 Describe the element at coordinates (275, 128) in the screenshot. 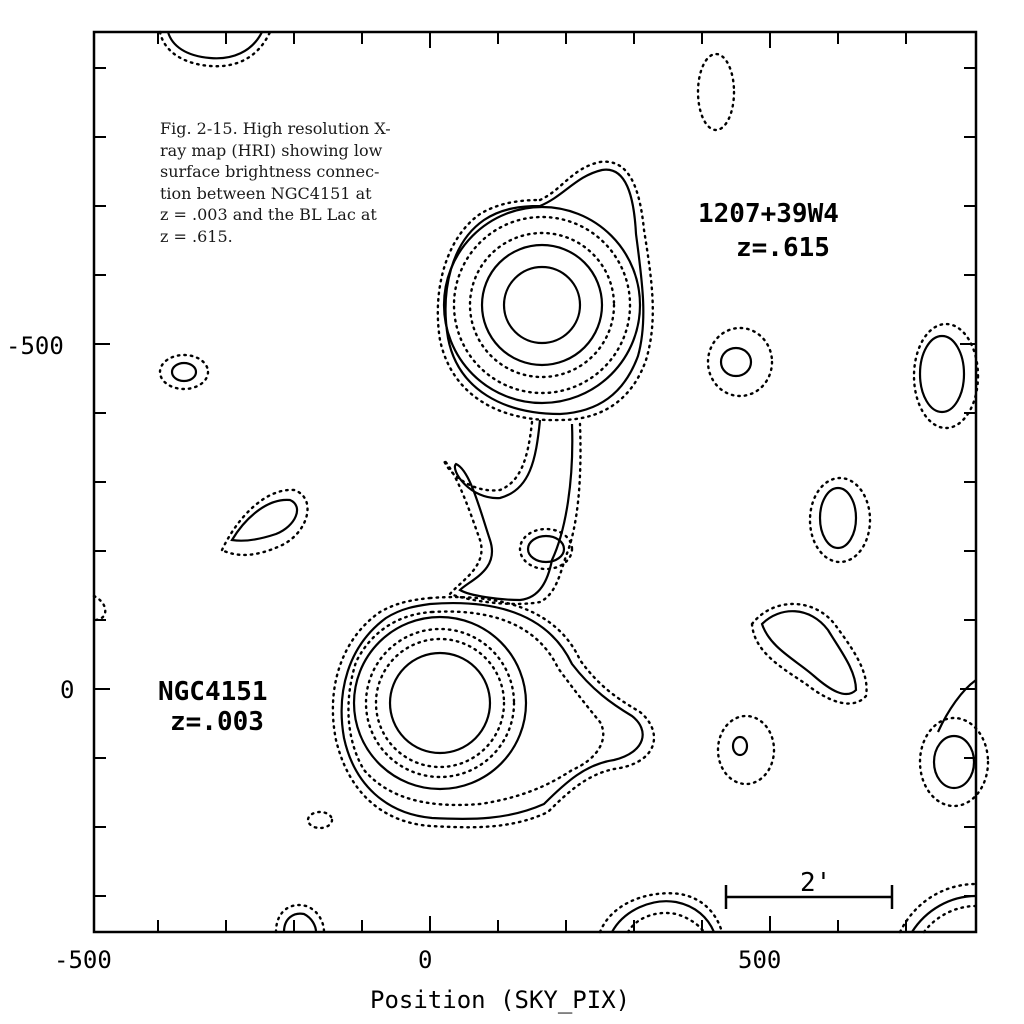

I see `caption-line: Fig. 2-15. High resolution X-` at that location.